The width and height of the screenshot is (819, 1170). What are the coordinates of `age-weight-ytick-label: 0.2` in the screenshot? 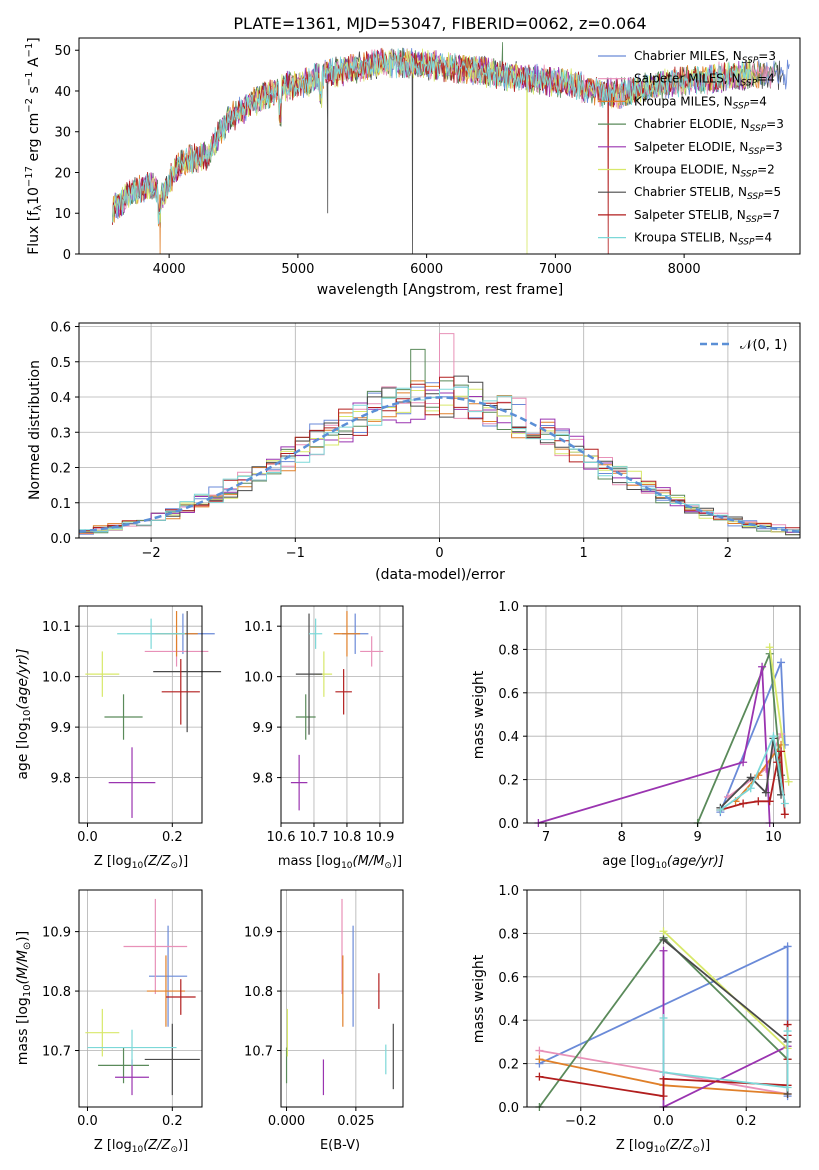 It's located at (508, 781).